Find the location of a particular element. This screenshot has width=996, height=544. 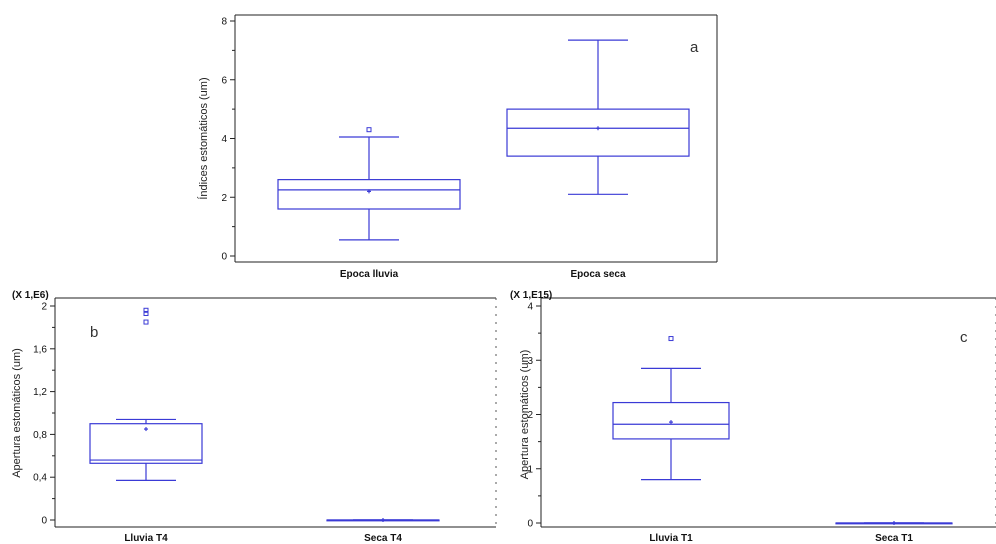

panel-c-ytick-label: 4 is located at coordinates (530, 307).